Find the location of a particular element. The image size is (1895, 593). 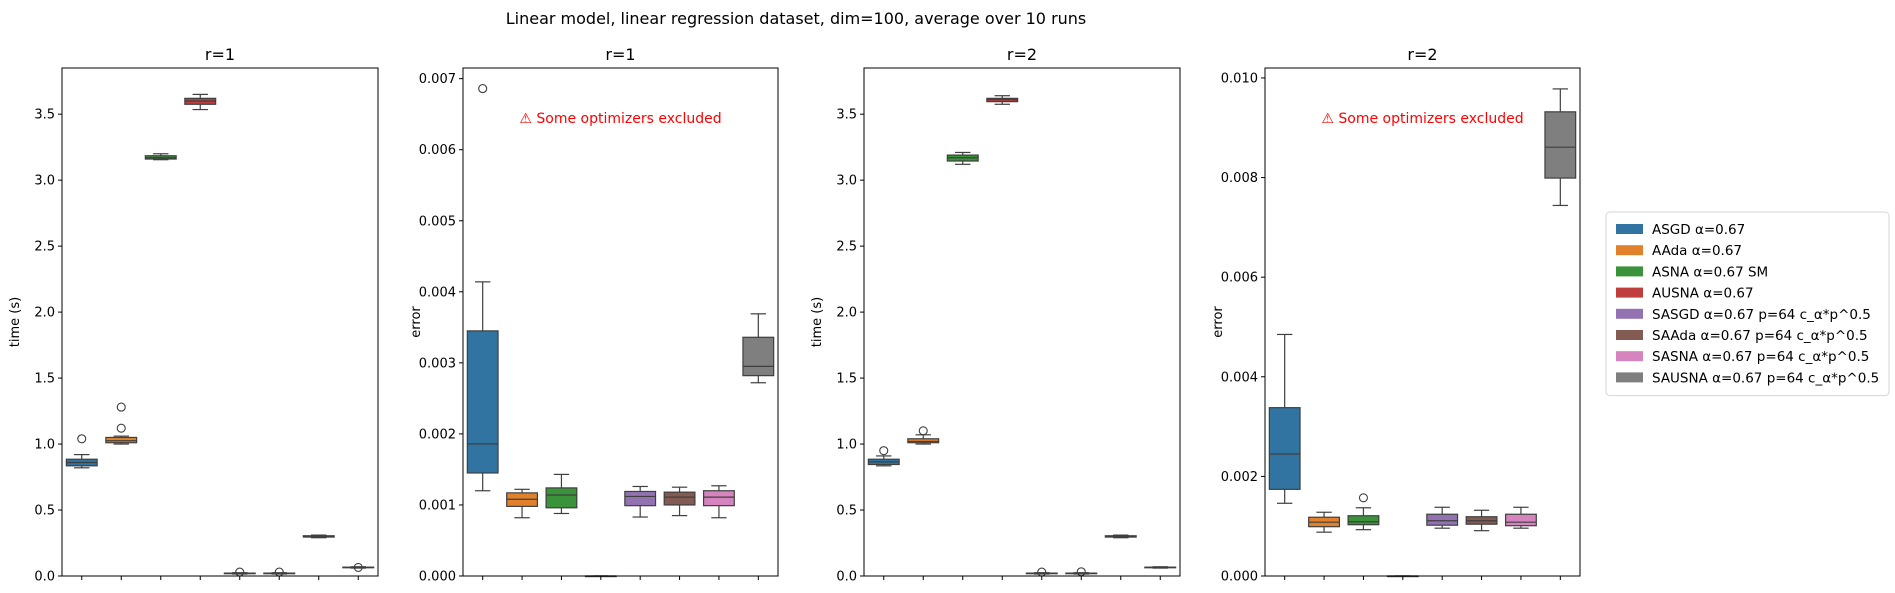

legend-entry: SASNA α=0.67 p=64 c_α*p^0.5 is located at coordinates (1742, 357).